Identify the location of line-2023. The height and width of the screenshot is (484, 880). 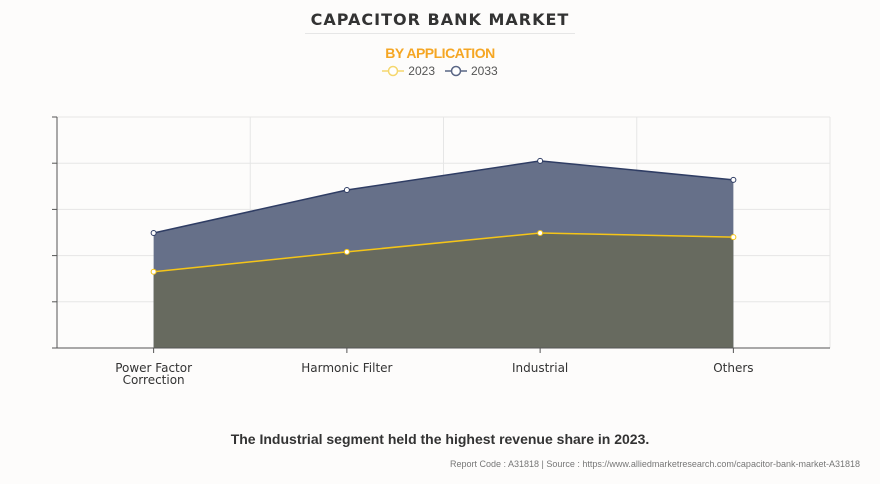
(443, 252).